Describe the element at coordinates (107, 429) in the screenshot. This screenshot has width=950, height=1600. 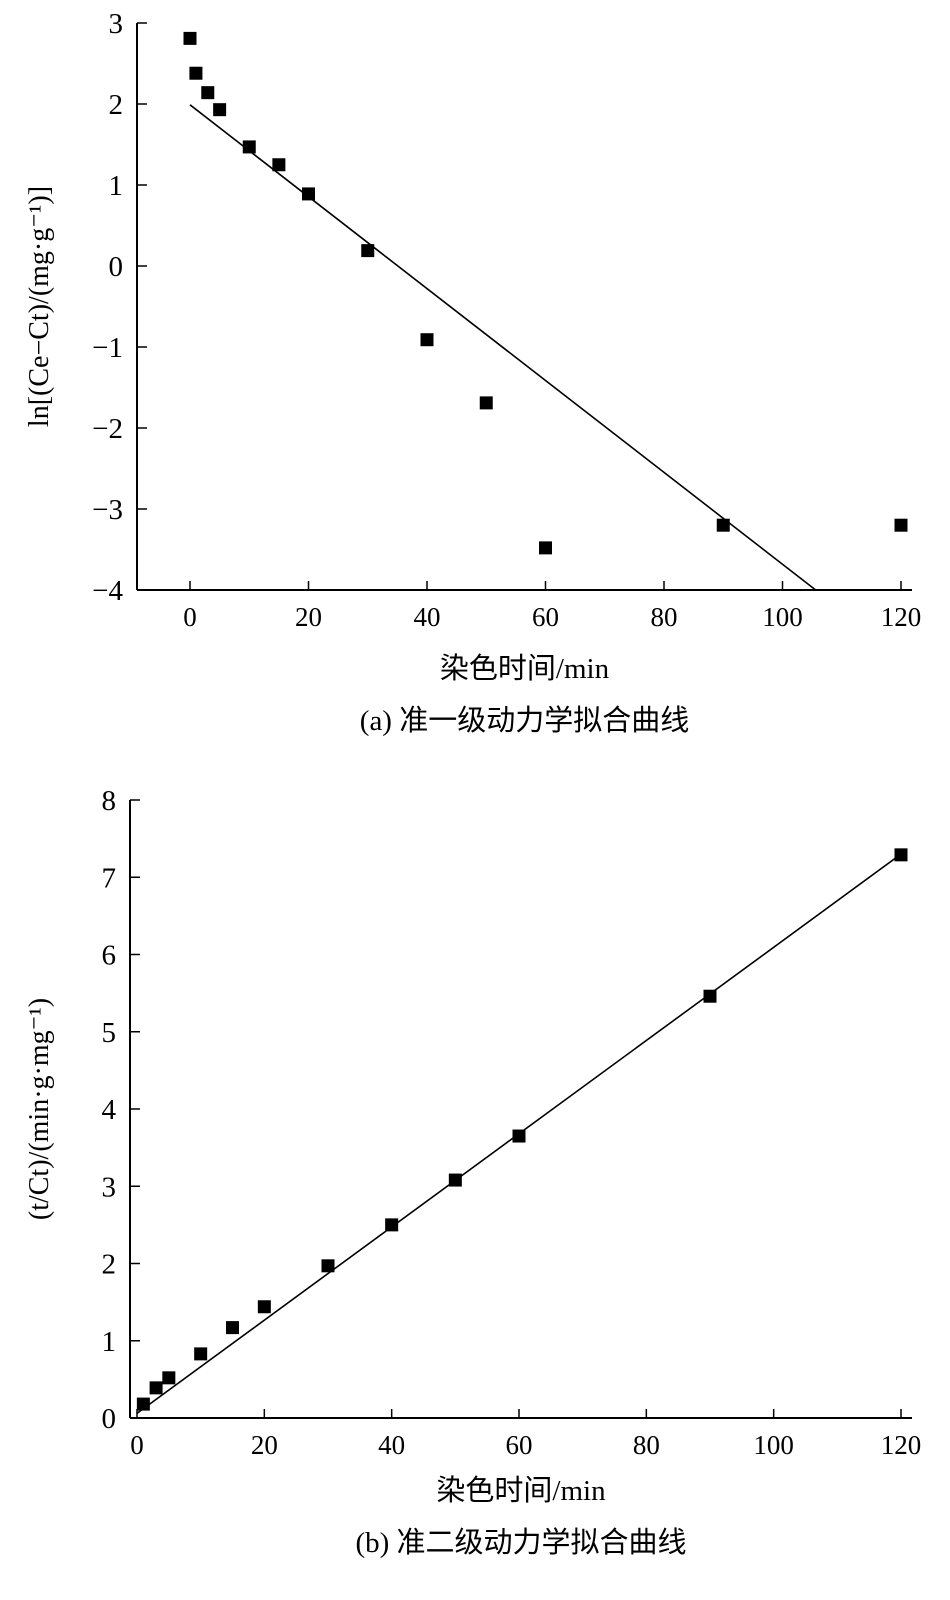
I see `y-tick-label: −2` at that location.